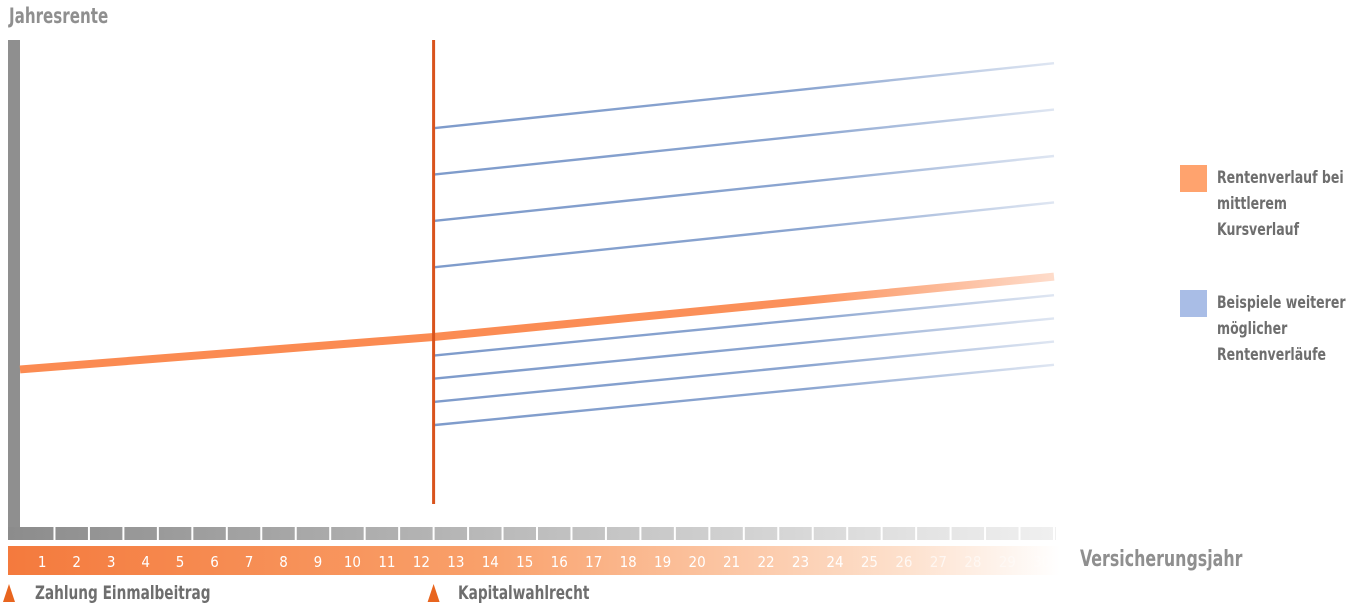 The image size is (1358, 608). I want to click on x-axis-grey-bar, so click(532, 533).